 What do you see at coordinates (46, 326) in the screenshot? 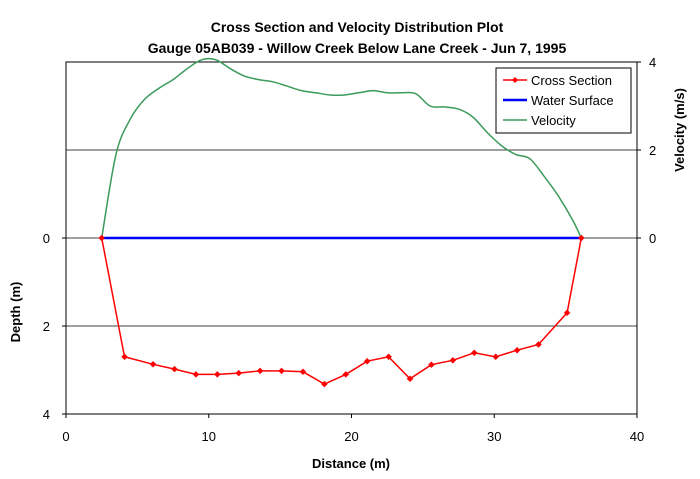
I see `depth-tick-label: 2` at bounding box center [46, 326].